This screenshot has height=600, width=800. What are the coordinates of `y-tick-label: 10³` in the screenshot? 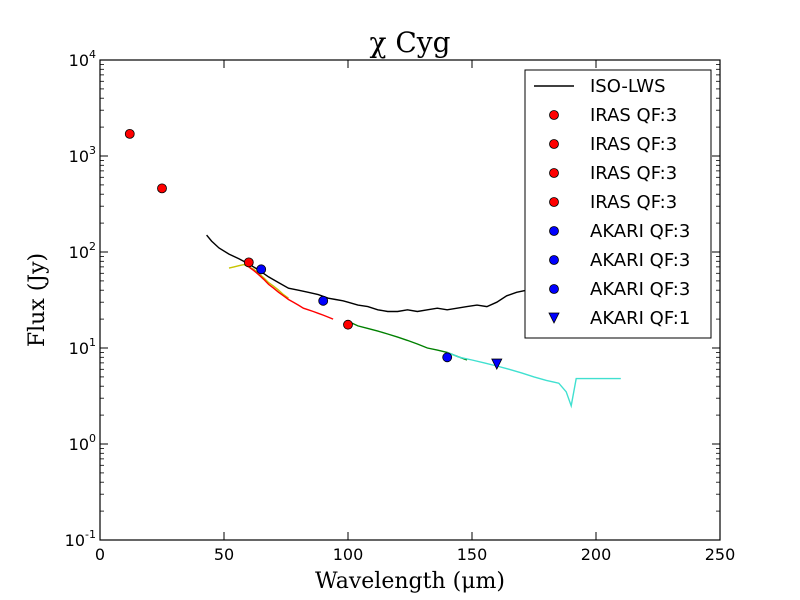 It's located at (82, 155).